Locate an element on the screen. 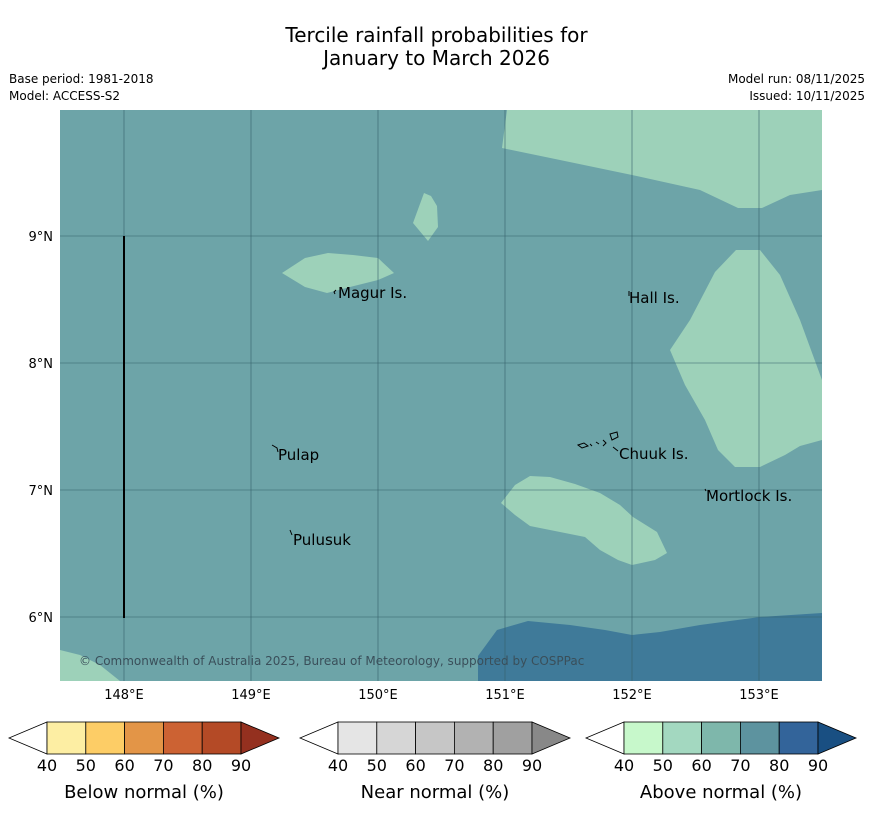 This screenshot has height=816, width=873. colorbar-title-below: Below normal (%) is located at coordinates (144, 792).